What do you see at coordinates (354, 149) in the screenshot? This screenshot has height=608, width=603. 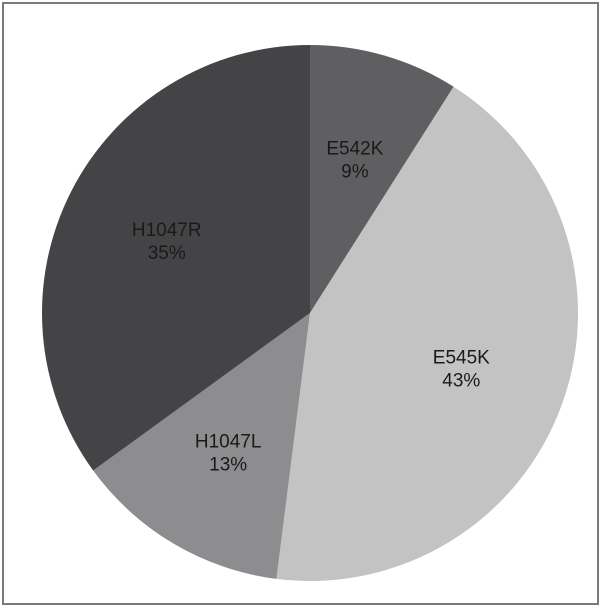 I see `slice-name-e542k: E542K` at bounding box center [354, 149].